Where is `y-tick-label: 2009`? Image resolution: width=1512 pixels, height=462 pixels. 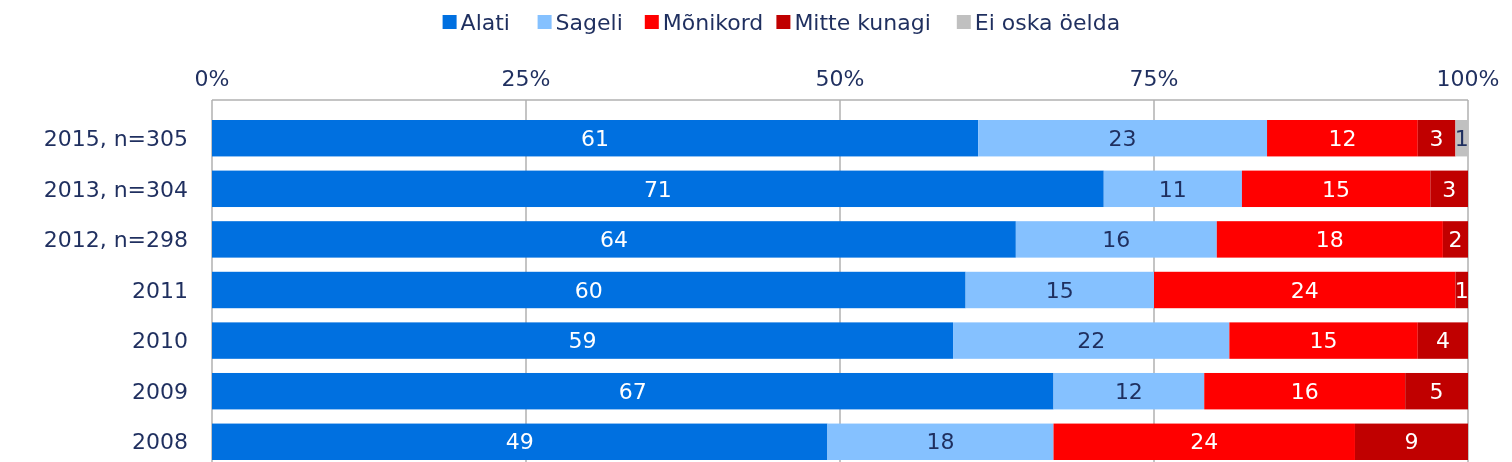 y-tick-label: 2009 is located at coordinates (160, 391).